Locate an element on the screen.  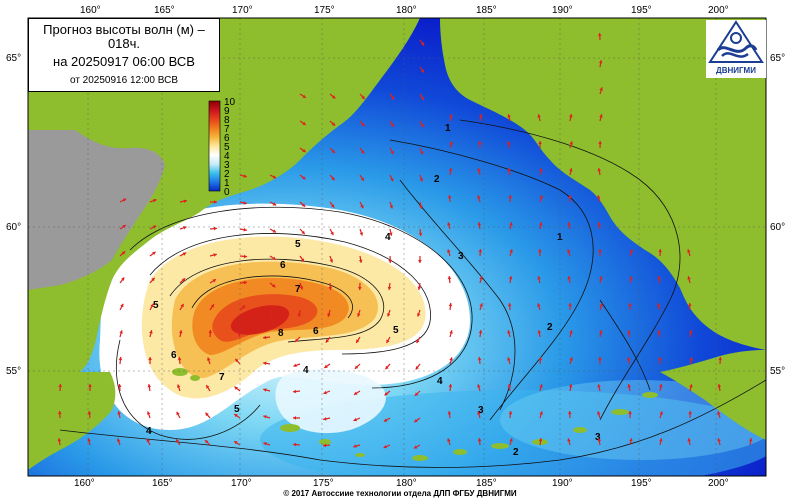
lon-label: 185° is located at coordinates (486, 10).